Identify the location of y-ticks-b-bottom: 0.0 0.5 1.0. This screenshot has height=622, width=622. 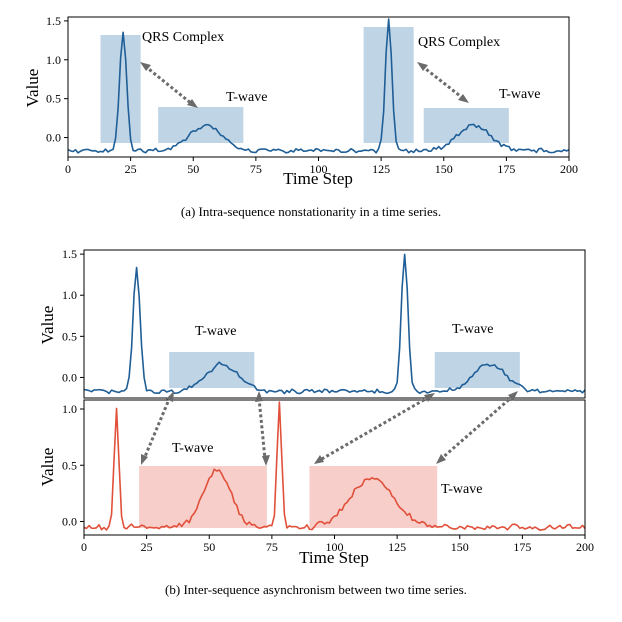
(73, 465).